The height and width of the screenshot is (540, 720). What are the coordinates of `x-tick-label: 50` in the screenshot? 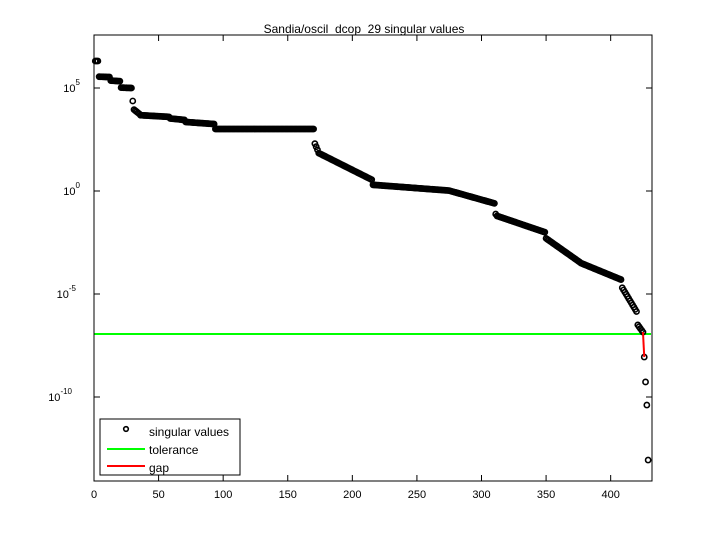 It's located at (158, 495).